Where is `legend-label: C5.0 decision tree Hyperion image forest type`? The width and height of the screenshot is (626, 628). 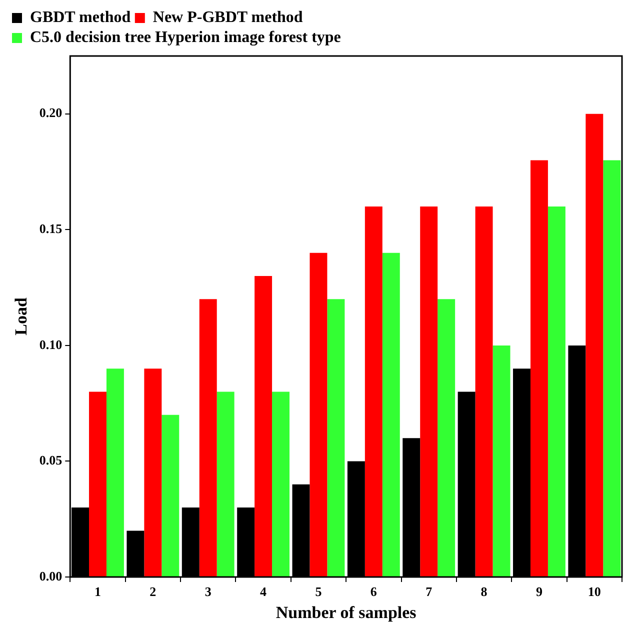 legend-label: C5.0 decision tree Hyperion image forest type is located at coordinates (185, 37).